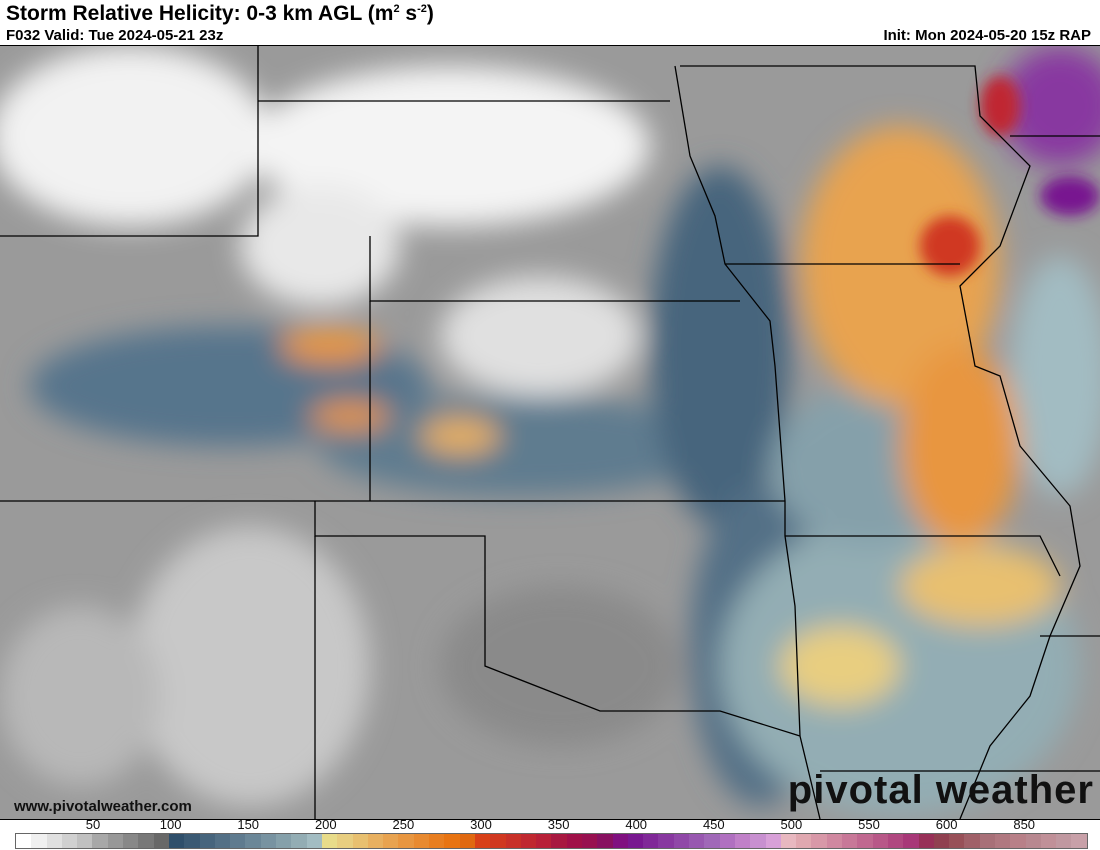 Image resolution: width=1100 pixels, height=850 pixels. I want to click on title-text: Storm Relative Helicity: 0-3 km AGL (m, so click(200, 13).